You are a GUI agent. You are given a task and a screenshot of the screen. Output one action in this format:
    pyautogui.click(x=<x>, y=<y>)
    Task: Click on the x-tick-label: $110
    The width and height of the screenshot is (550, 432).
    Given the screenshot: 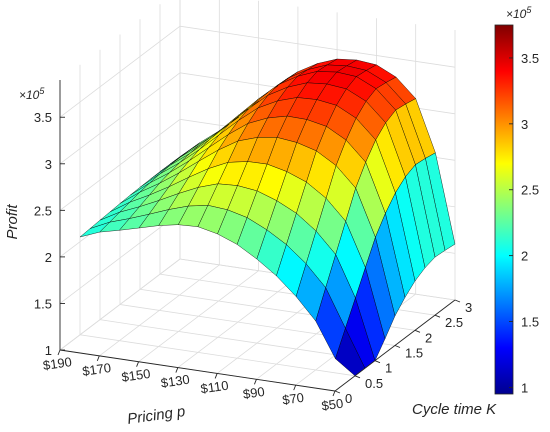 What is the action you would take?
    pyautogui.click(x=215, y=387)
    